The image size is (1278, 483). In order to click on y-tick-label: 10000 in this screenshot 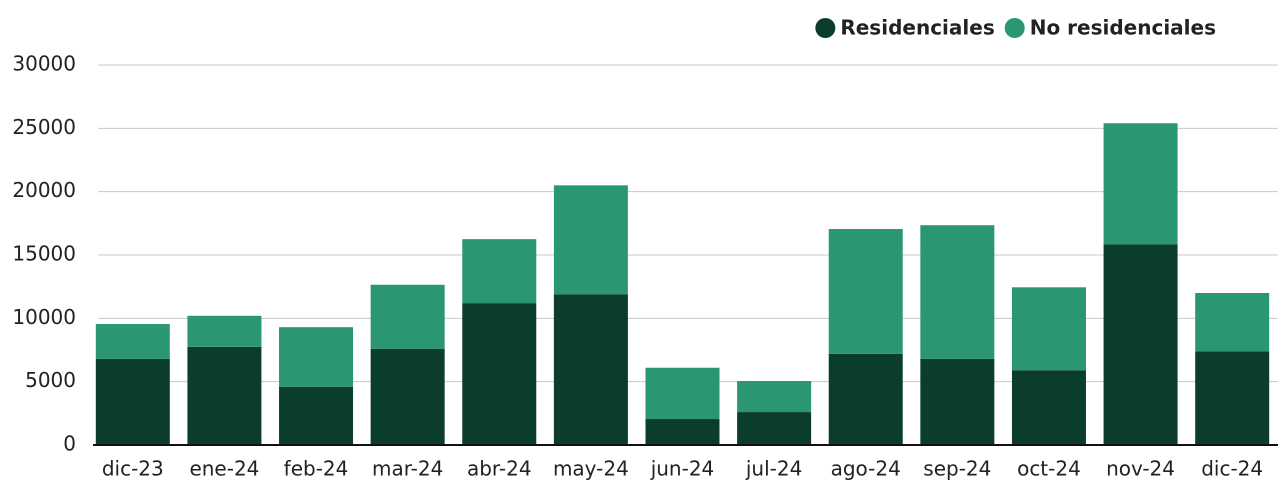, I will do `click(44, 317)`.